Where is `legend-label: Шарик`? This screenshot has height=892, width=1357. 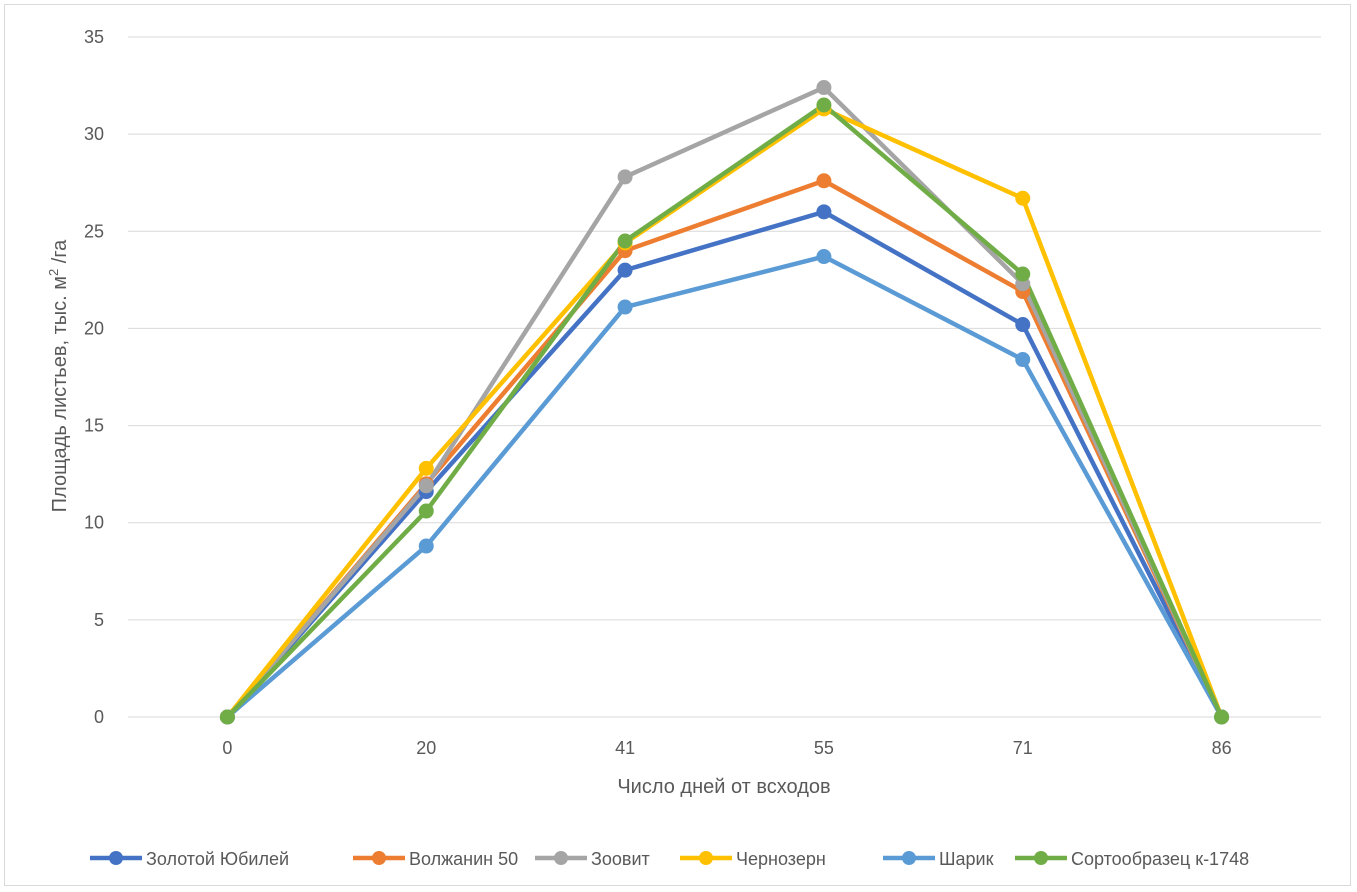
legend-label: Шарик is located at coordinates (966, 859).